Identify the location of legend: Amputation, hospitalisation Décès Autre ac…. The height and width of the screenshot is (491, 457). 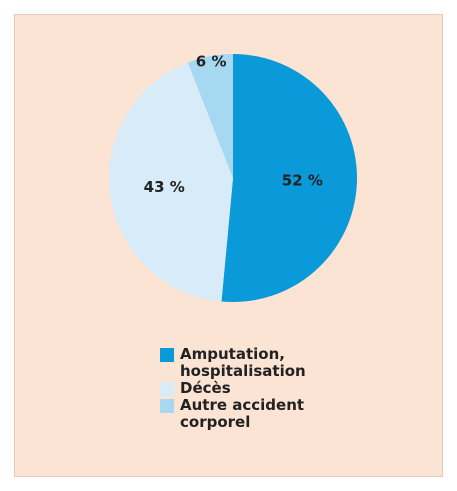
(250, 388).